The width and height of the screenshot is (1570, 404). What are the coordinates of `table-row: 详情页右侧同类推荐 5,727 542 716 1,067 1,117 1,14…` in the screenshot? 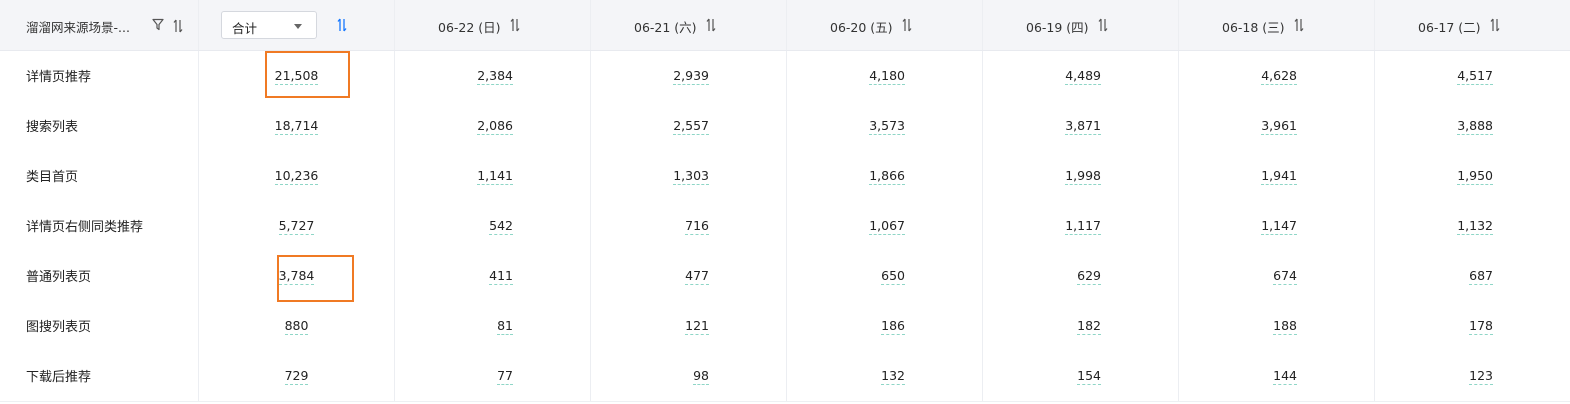 It's located at (785, 226).